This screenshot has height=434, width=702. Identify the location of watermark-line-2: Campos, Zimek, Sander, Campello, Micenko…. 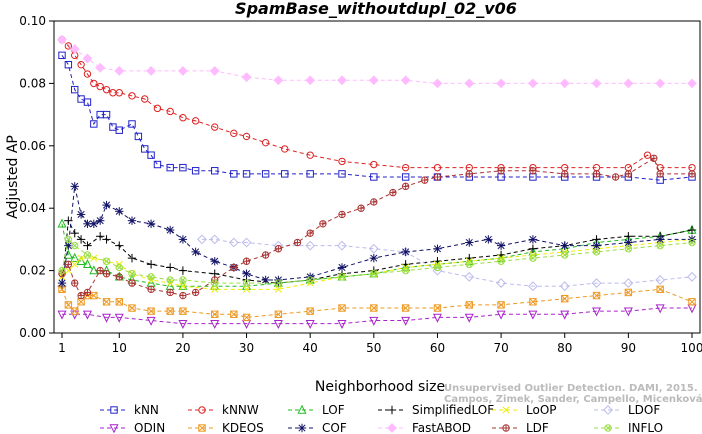
(573, 399).